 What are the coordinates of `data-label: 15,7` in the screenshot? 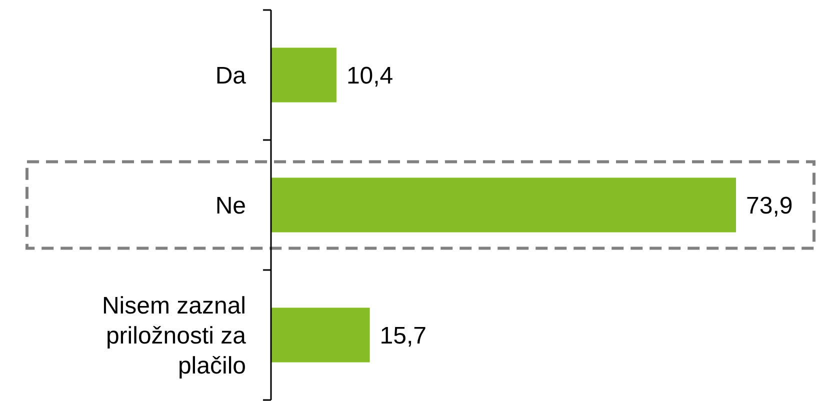 It's located at (403, 336).